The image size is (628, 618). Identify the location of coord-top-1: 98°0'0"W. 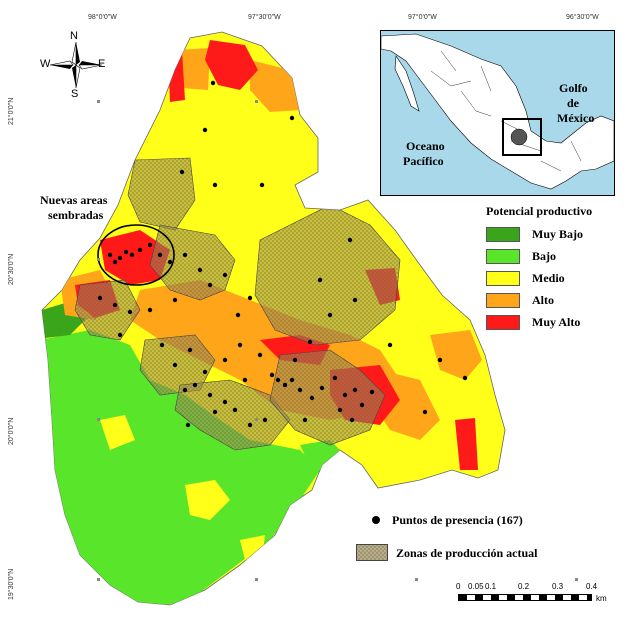
(102, 17).